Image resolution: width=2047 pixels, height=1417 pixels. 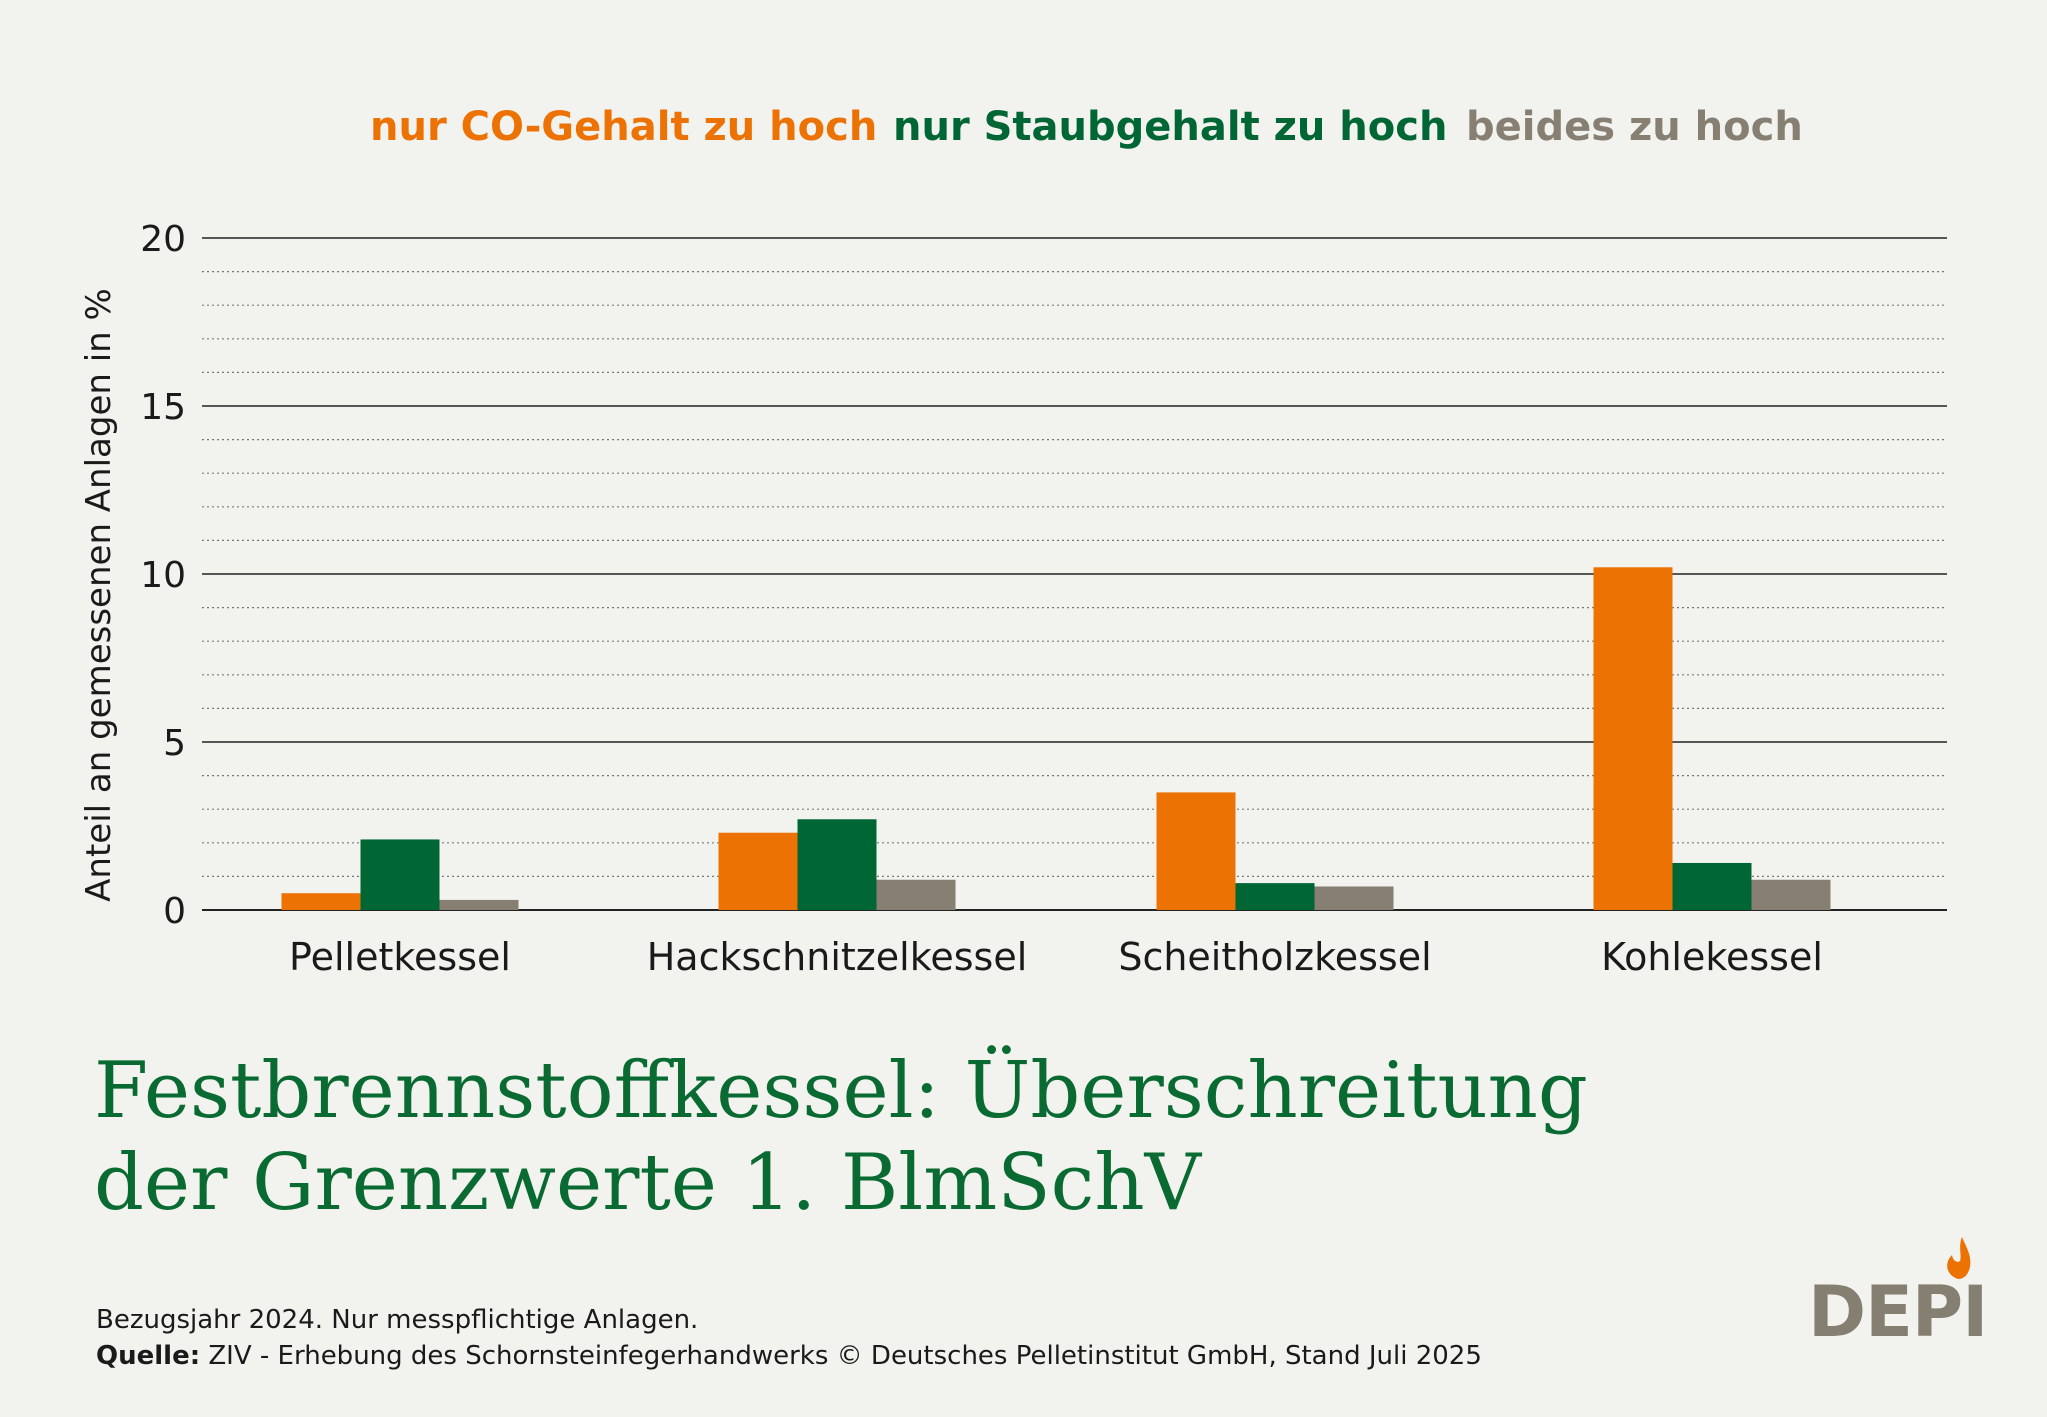 What do you see at coordinates (400, 957) in the screenshot?
I see `x-category-label: Pelletkessel` at bounding box center [400, 957].